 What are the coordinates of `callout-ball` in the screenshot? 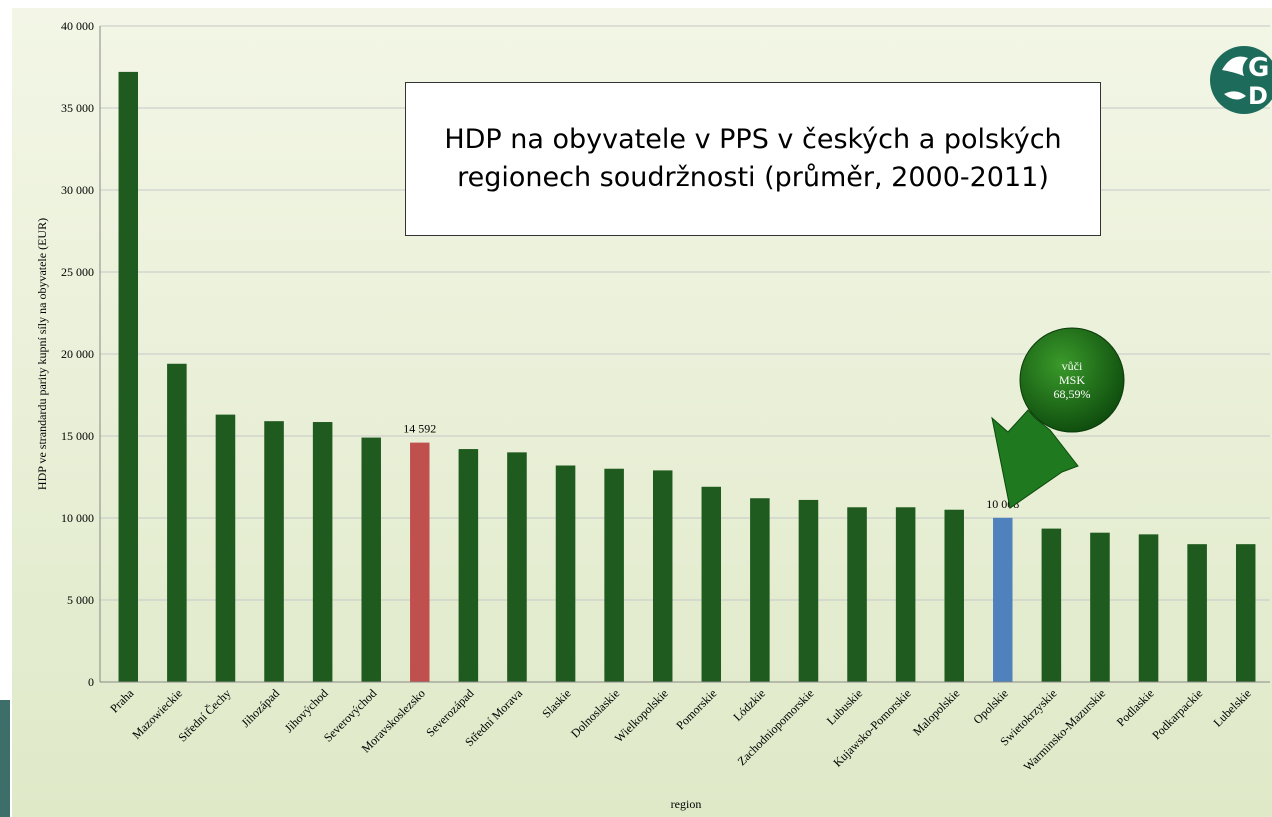 It's located at (1072, 380).